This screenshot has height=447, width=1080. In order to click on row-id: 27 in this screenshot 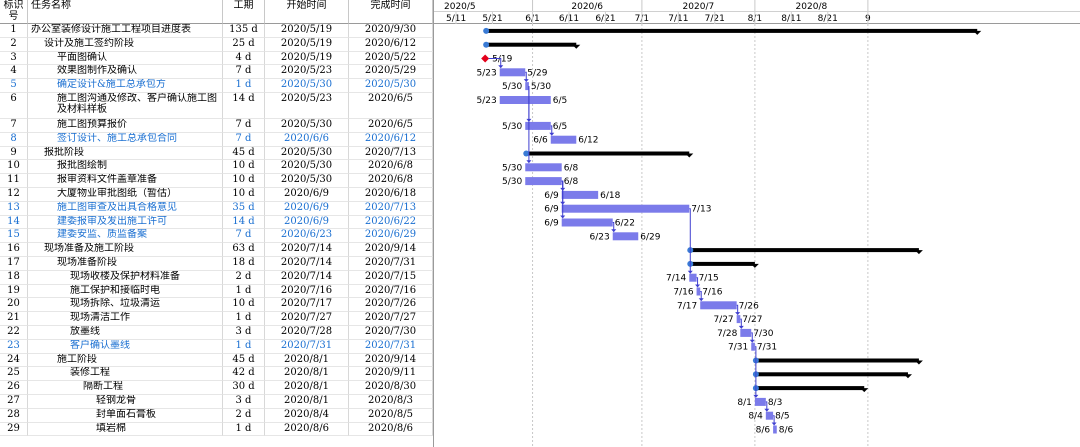, I will do `click(14, 402)`.